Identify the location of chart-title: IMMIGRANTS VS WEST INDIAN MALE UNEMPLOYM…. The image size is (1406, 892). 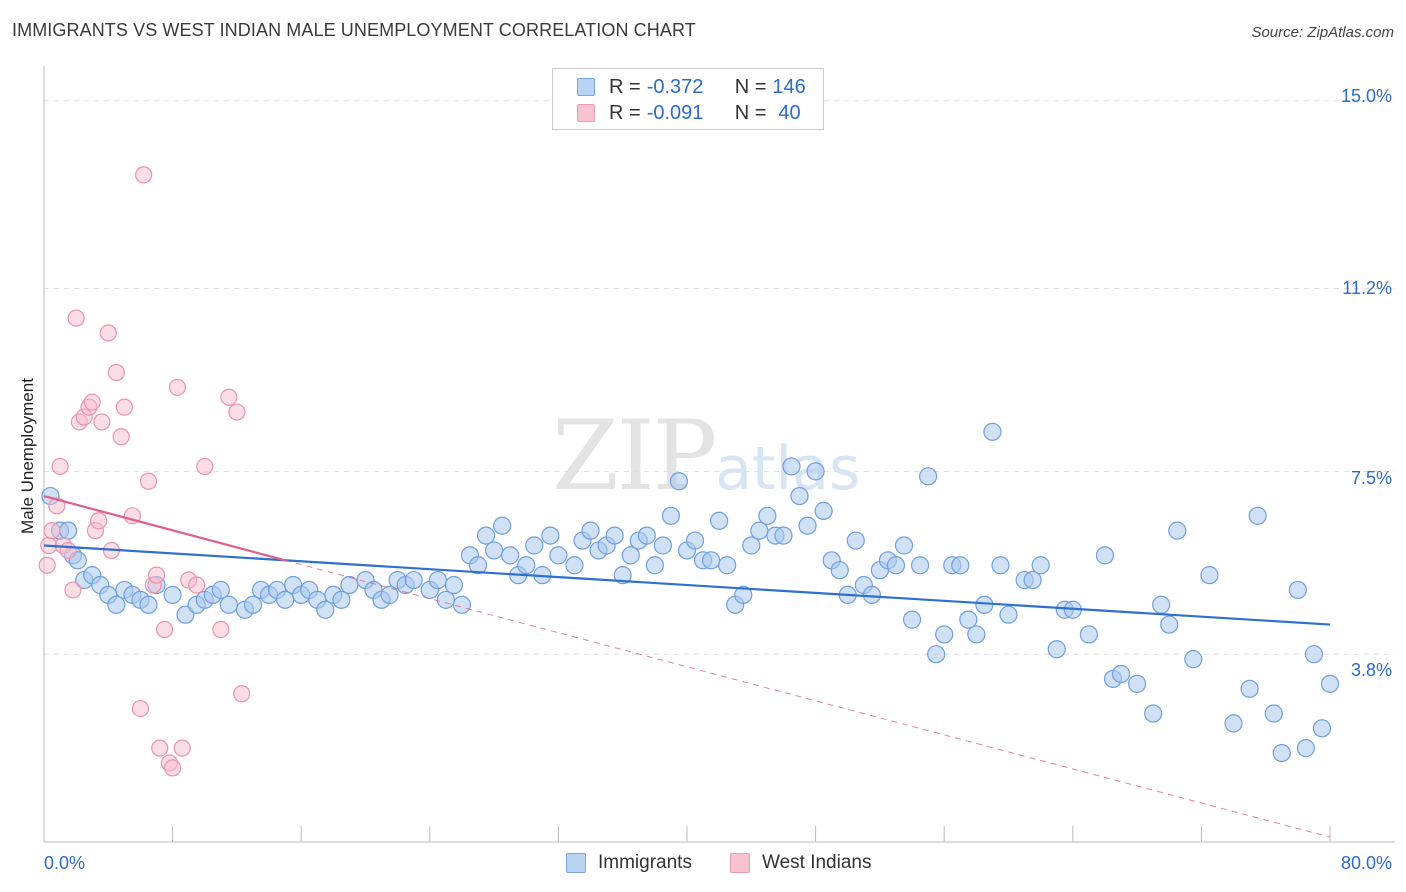
(354, 30).